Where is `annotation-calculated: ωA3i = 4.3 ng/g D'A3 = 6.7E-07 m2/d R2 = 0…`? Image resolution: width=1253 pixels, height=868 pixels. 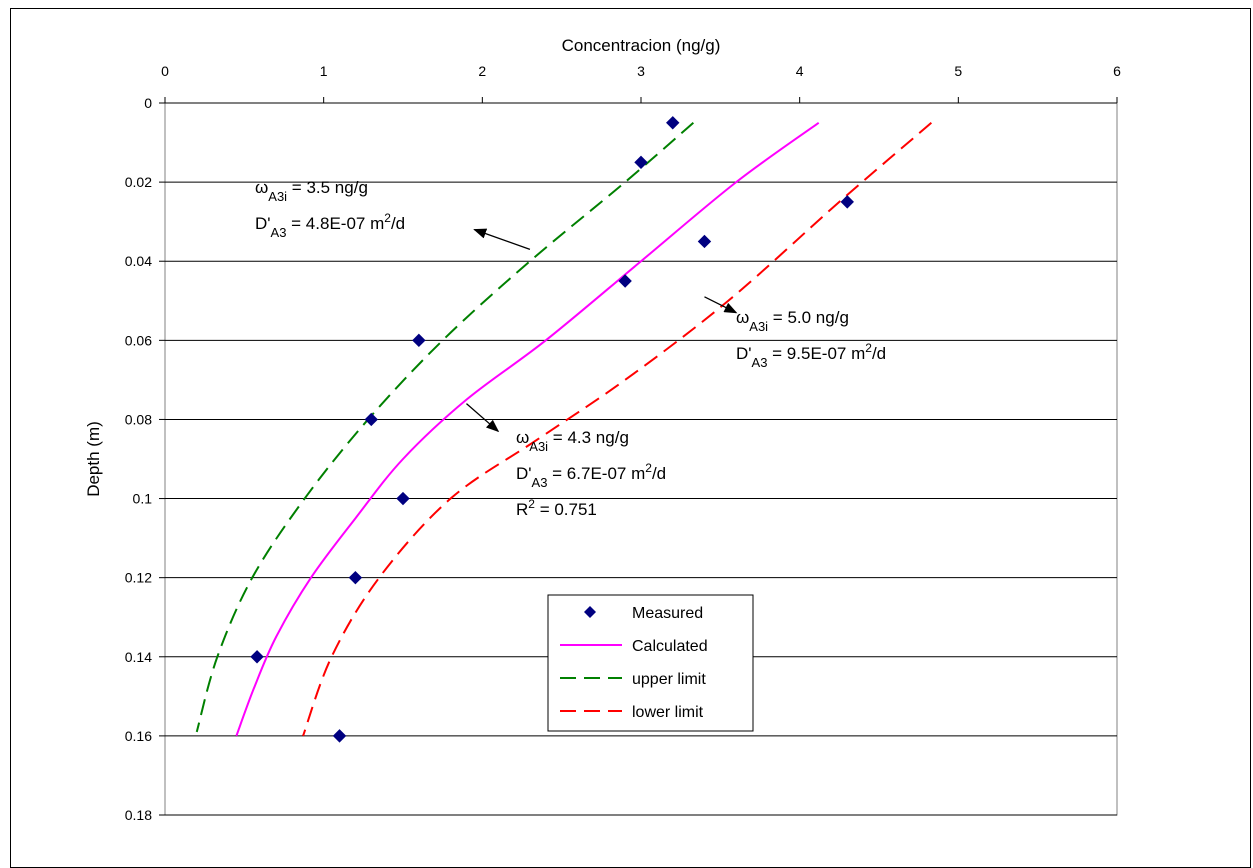
annotation-calculated: ωA3i = 4.3 ng/g D'A3 = 6.7E-07 m2/d R2 = 0… is located at coordinates (566, 461).